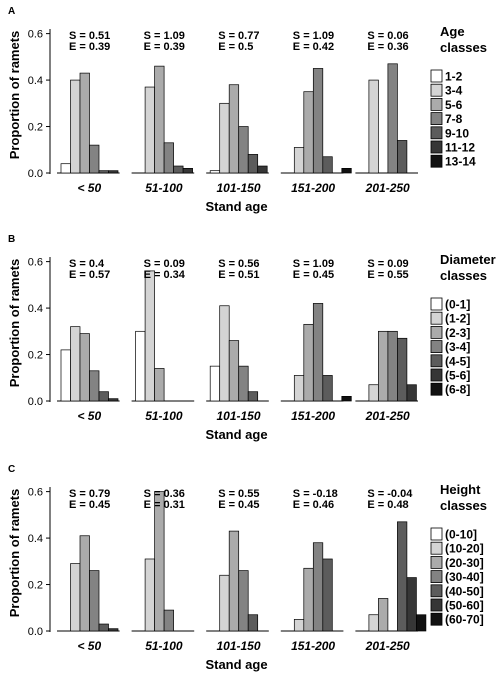 Image resolution: width=500 pixels, height=690 pixels. What do you see at coordinates (457, 361) in the screenshot?
I see `legend-entry: (4-5]` at bounding box center [457, 361].